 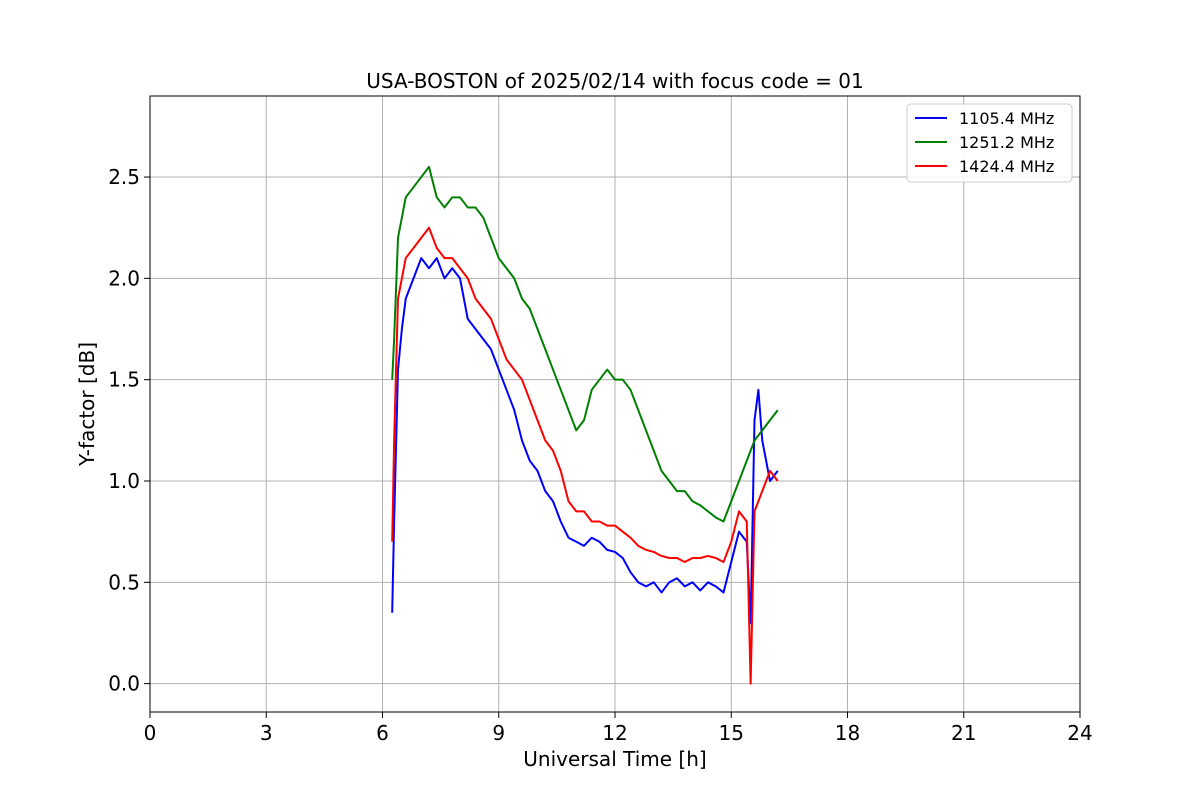 What do you see at coordinates (124, 380) in the screenshot?
I see `y-tick-label: 1.5` at bounding box center [124, 380].